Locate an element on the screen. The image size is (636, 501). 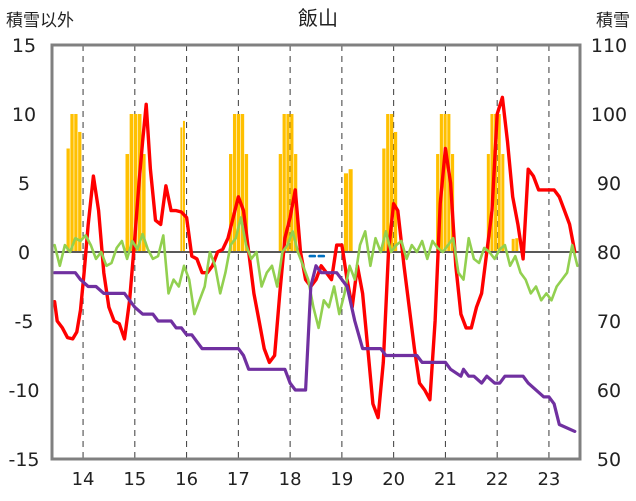
x-tick-label: 18 is located at coordinates (290, 479).